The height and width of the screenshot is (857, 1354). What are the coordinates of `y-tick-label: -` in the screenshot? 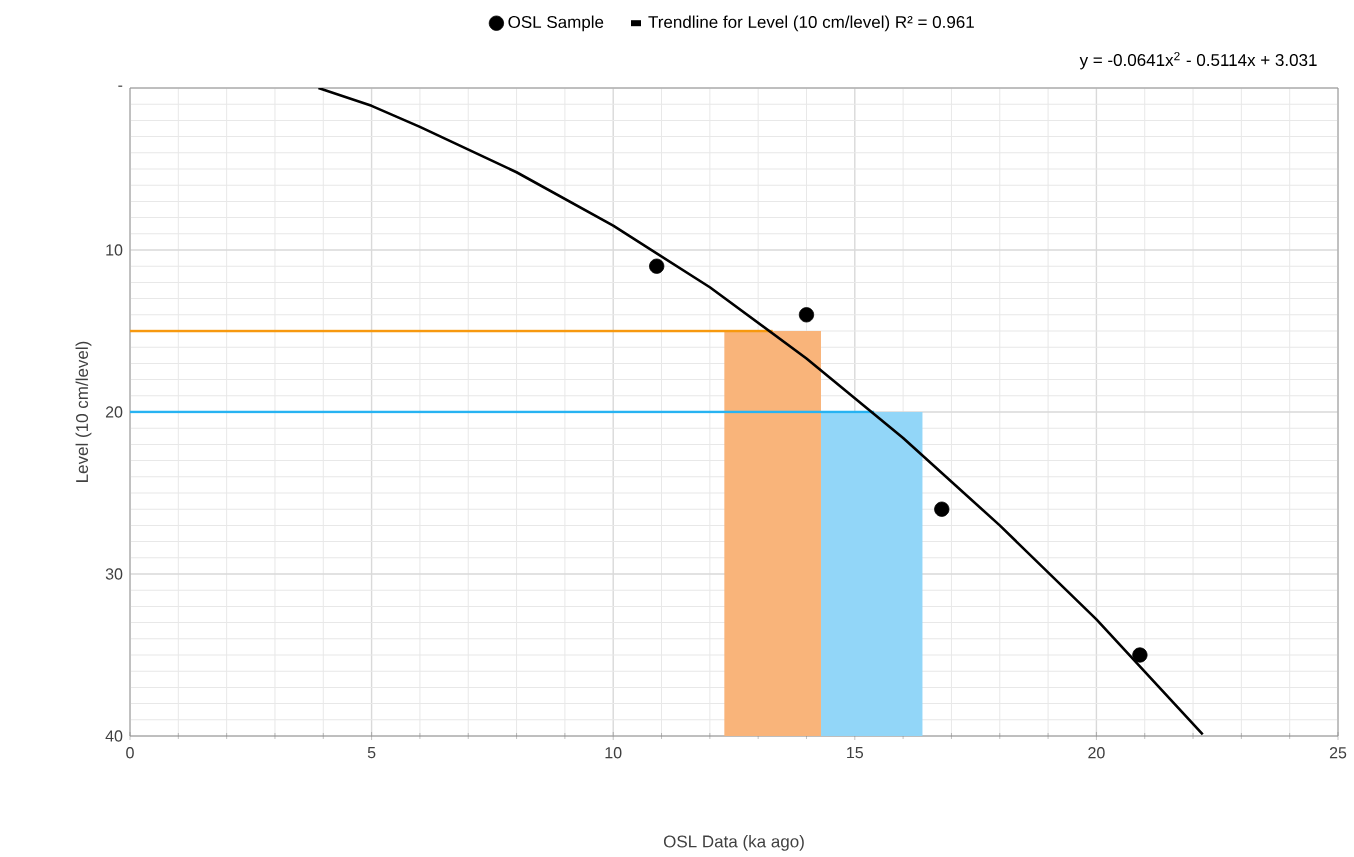 It's located at (120, 86).